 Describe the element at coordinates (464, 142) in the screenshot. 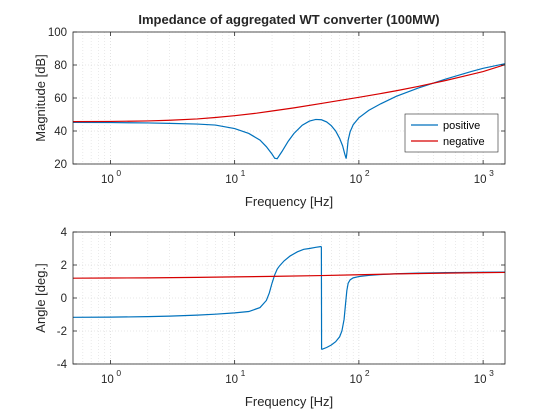

I see `legend-label-negative: negative` at that location.